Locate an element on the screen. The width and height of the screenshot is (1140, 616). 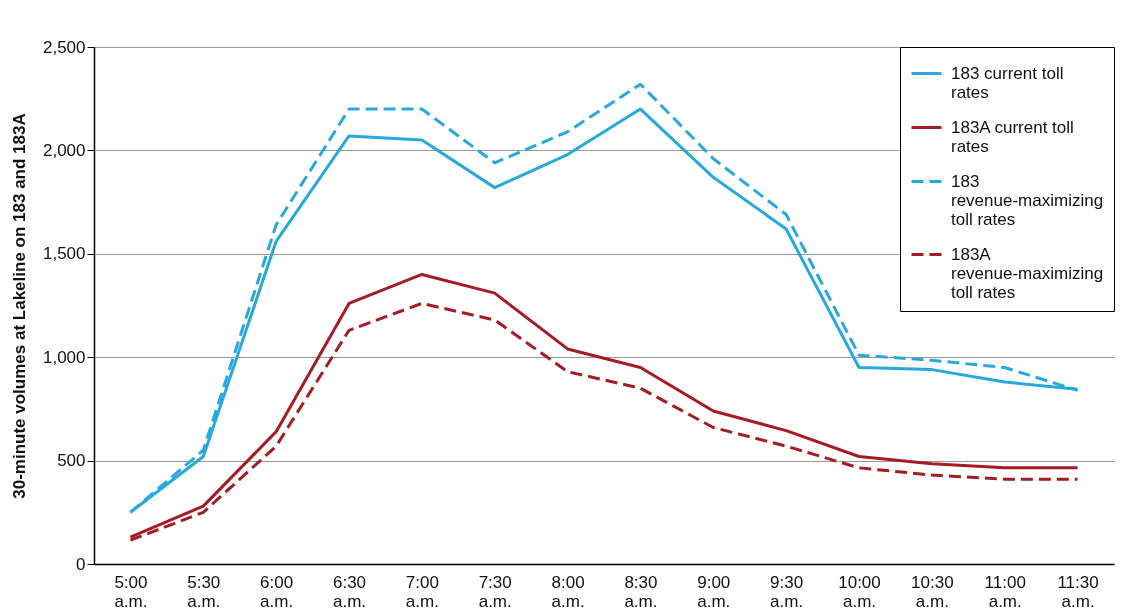
x-tick-label: 6:00 a.m. is located at coordinates (277, 591).